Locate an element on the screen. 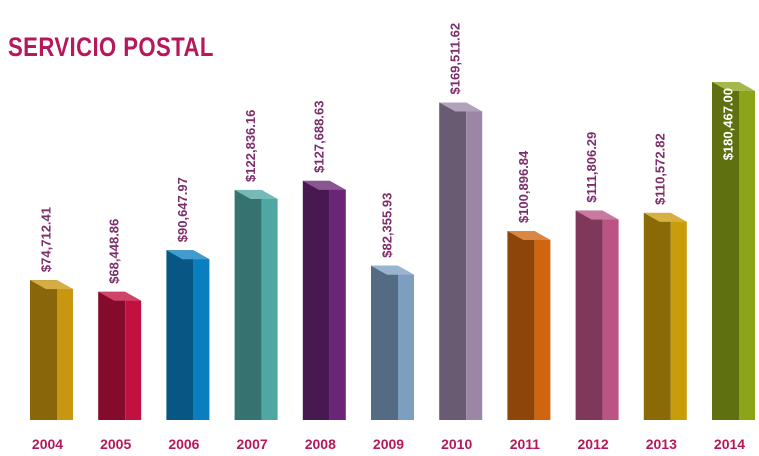 The image size is (759, 456). bar-2011 is located at coordinates (529, 325).